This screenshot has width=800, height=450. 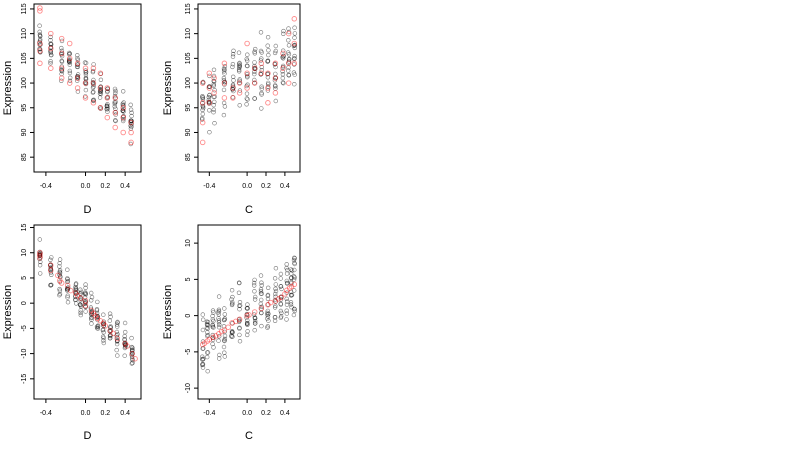 What do you see at coordinates (86, 413) in the screenshot?
I see `x-tick-label: 0.0` at bounding box center [86, 413].